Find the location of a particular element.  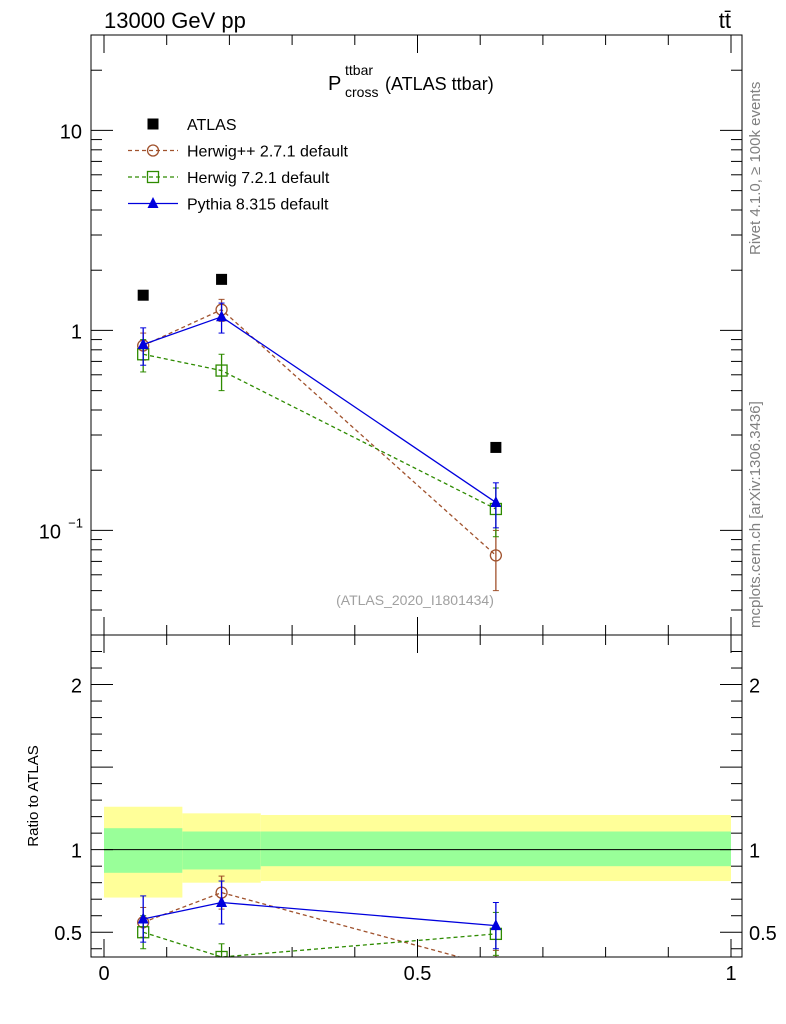

header-energy-label: 13000 GeV pp is located at coordinates (175, 20).